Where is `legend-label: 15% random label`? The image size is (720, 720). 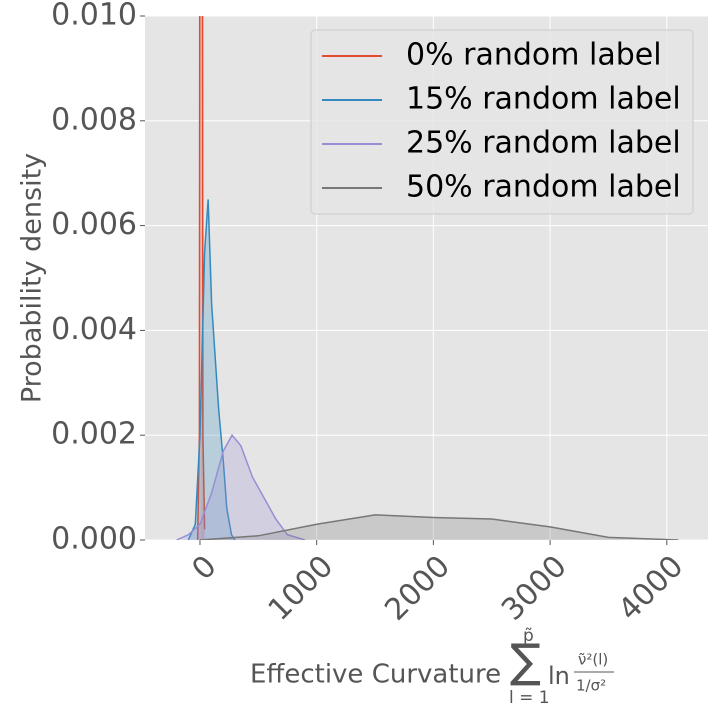 legend-label: 15% random label is located at coordinates (543, 99).